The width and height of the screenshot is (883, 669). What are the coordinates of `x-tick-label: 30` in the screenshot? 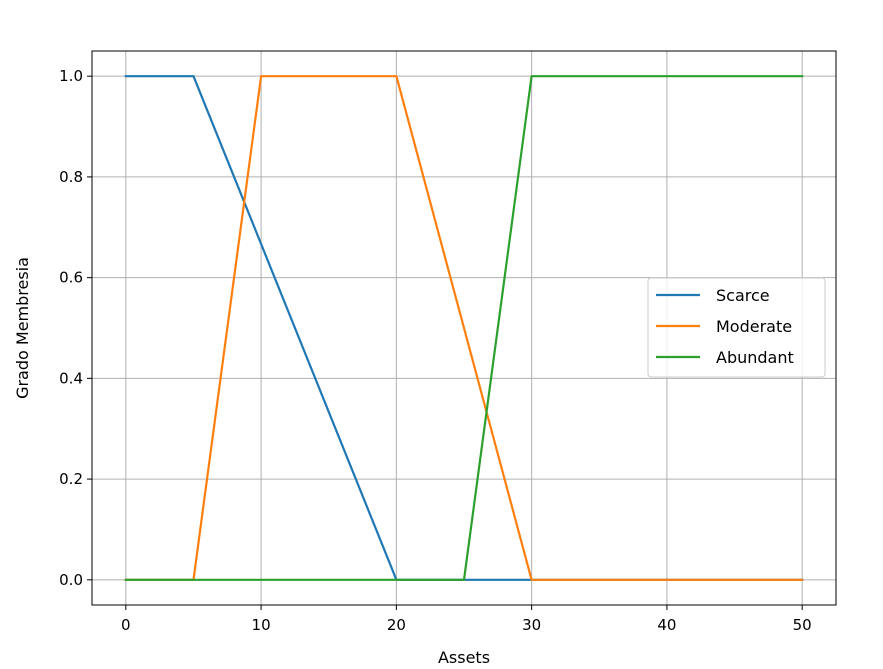 It's located at (531, 625).